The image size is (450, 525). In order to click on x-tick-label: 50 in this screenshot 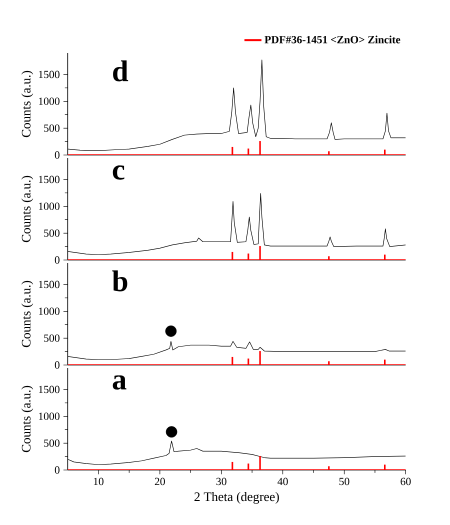, I will do `click(344, 482)`.